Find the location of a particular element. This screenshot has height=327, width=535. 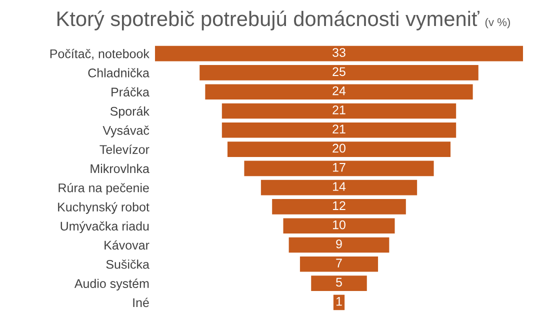

category-label: Iné is located at coordinates (141, 303).